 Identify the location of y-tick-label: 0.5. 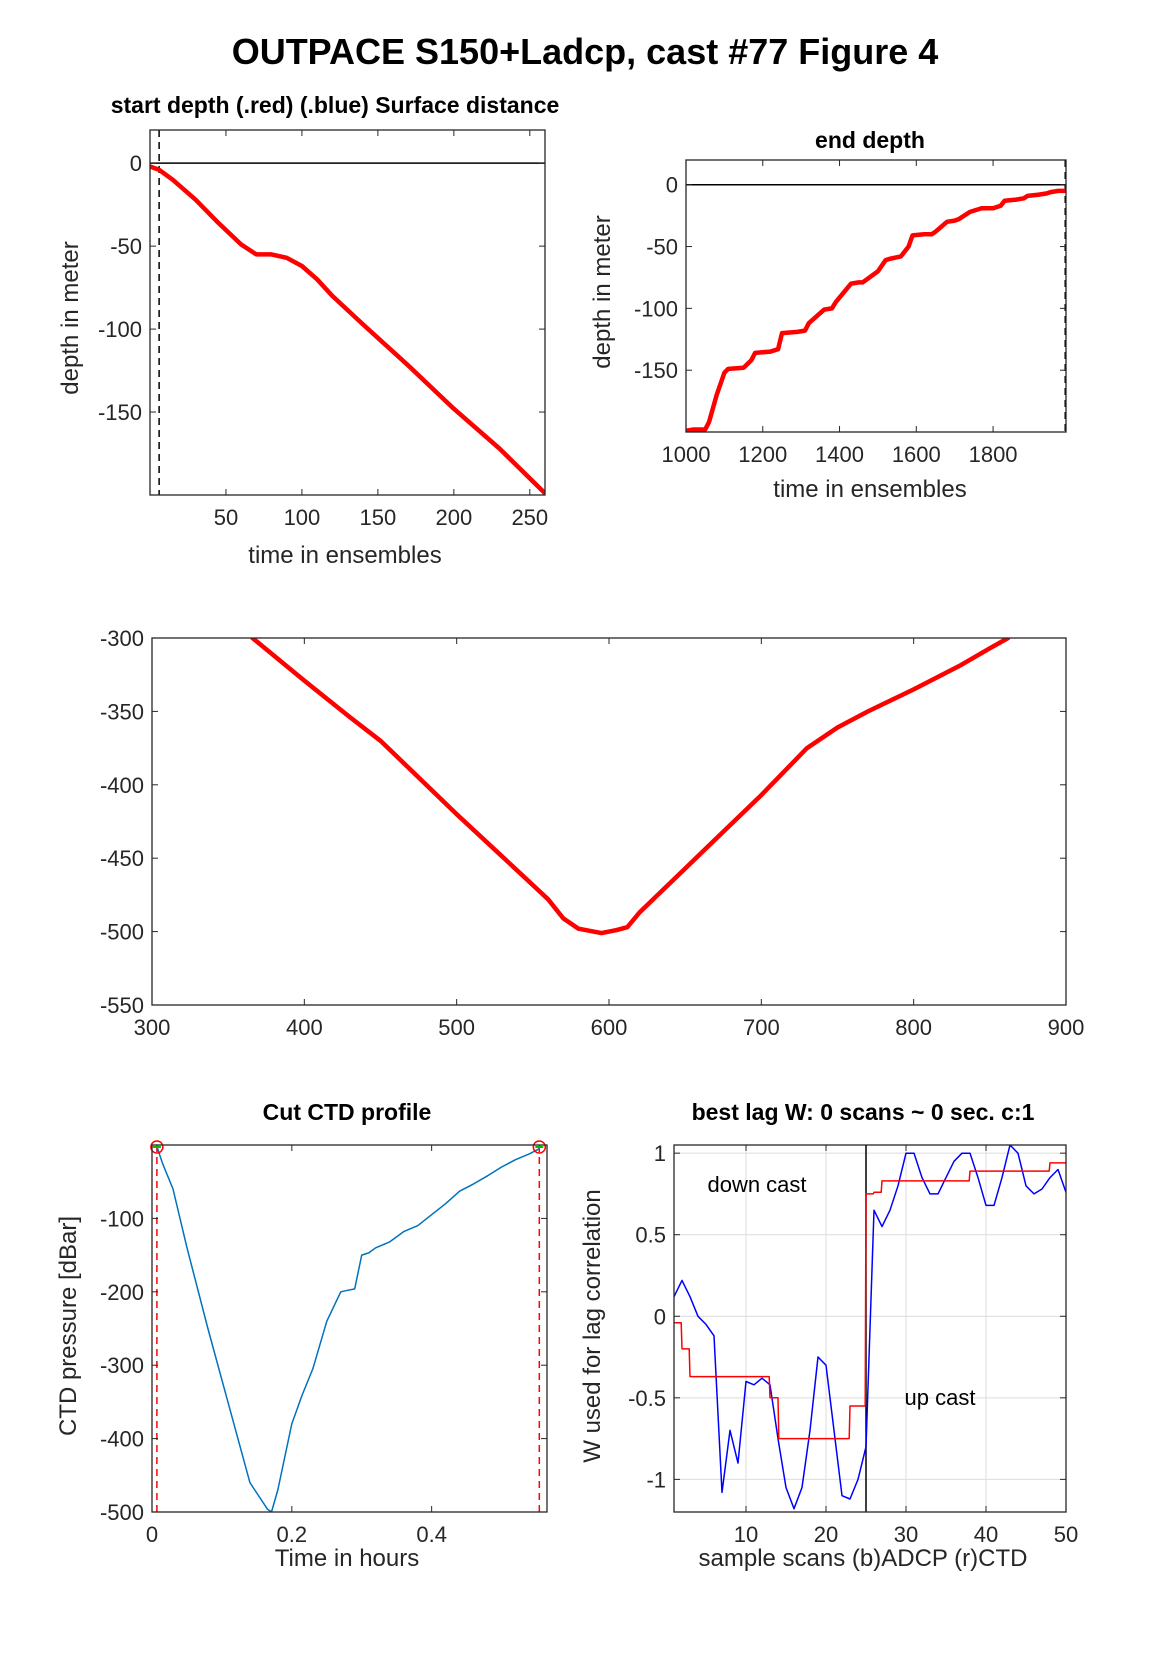
(650, 1235).